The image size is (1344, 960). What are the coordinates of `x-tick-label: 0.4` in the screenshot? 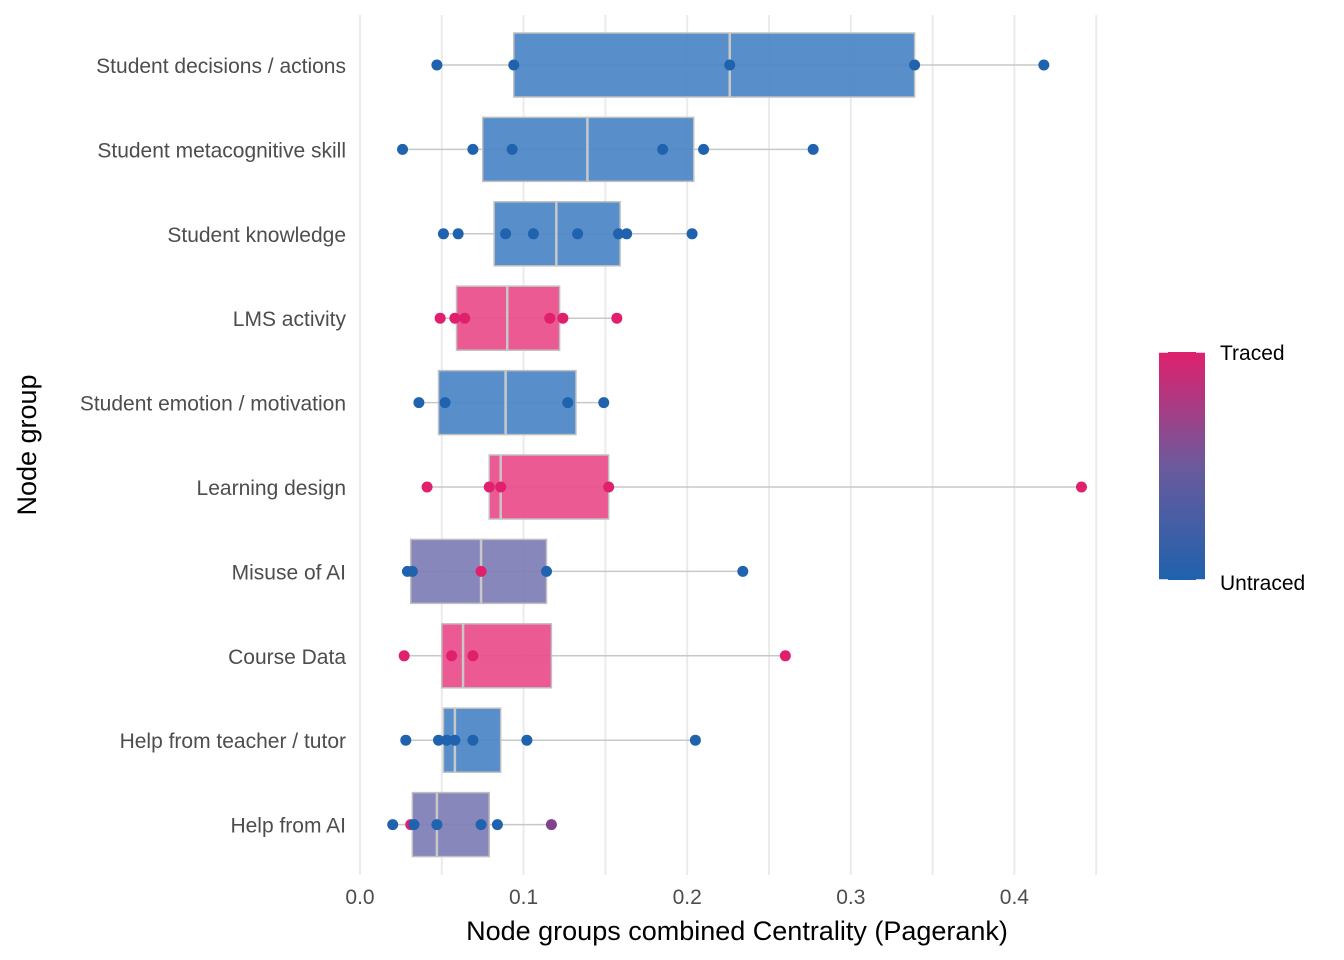 It's located at (1015, 897).